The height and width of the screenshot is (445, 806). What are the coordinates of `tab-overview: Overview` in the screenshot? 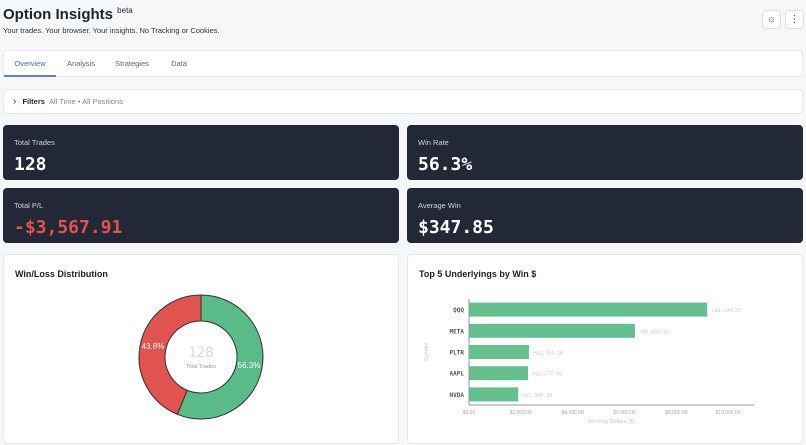 It's located at (30, 64).